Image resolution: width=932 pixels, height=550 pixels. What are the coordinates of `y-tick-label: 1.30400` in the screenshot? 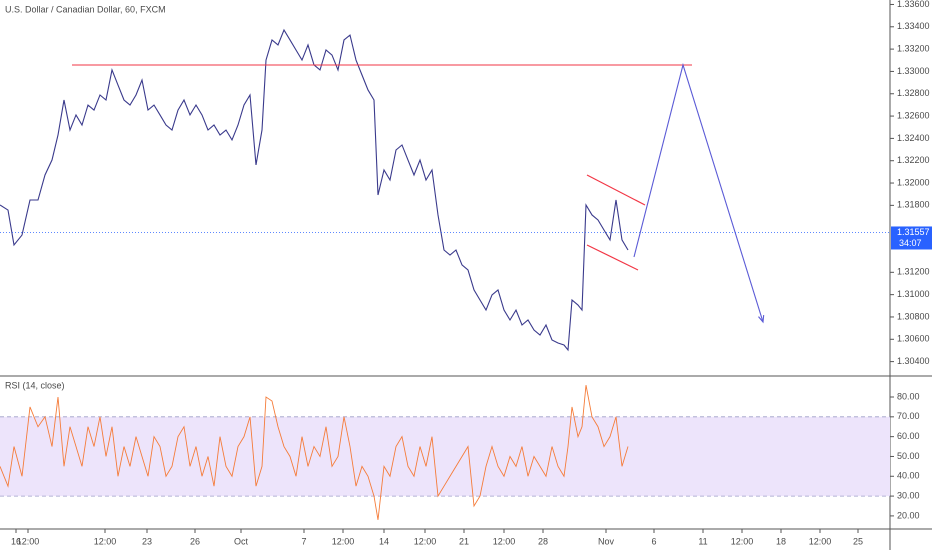 It's located at (913, 361).